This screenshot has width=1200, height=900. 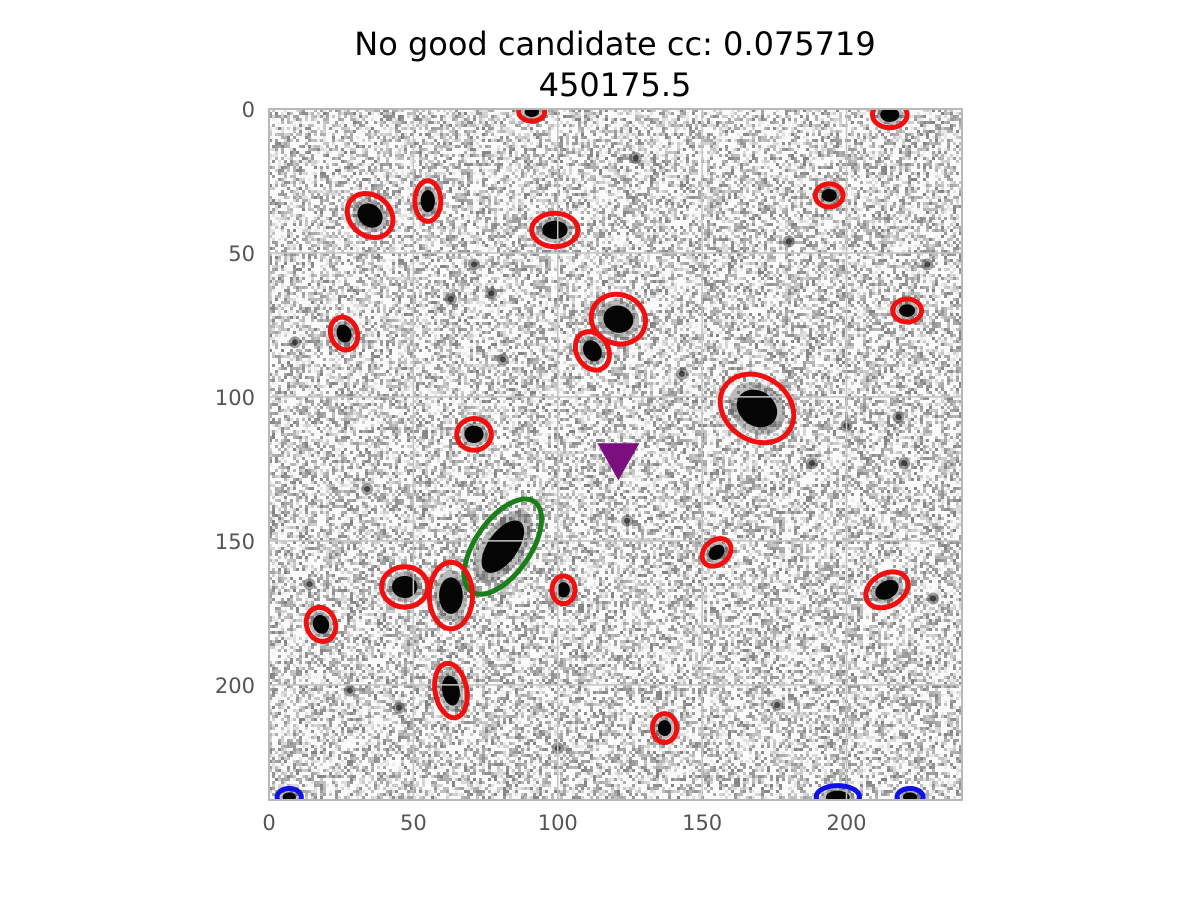 What do you see at coordinates (558, 823) in the screenshot?
I see `x-tick-label: 100` at bounding box center [558, 823].